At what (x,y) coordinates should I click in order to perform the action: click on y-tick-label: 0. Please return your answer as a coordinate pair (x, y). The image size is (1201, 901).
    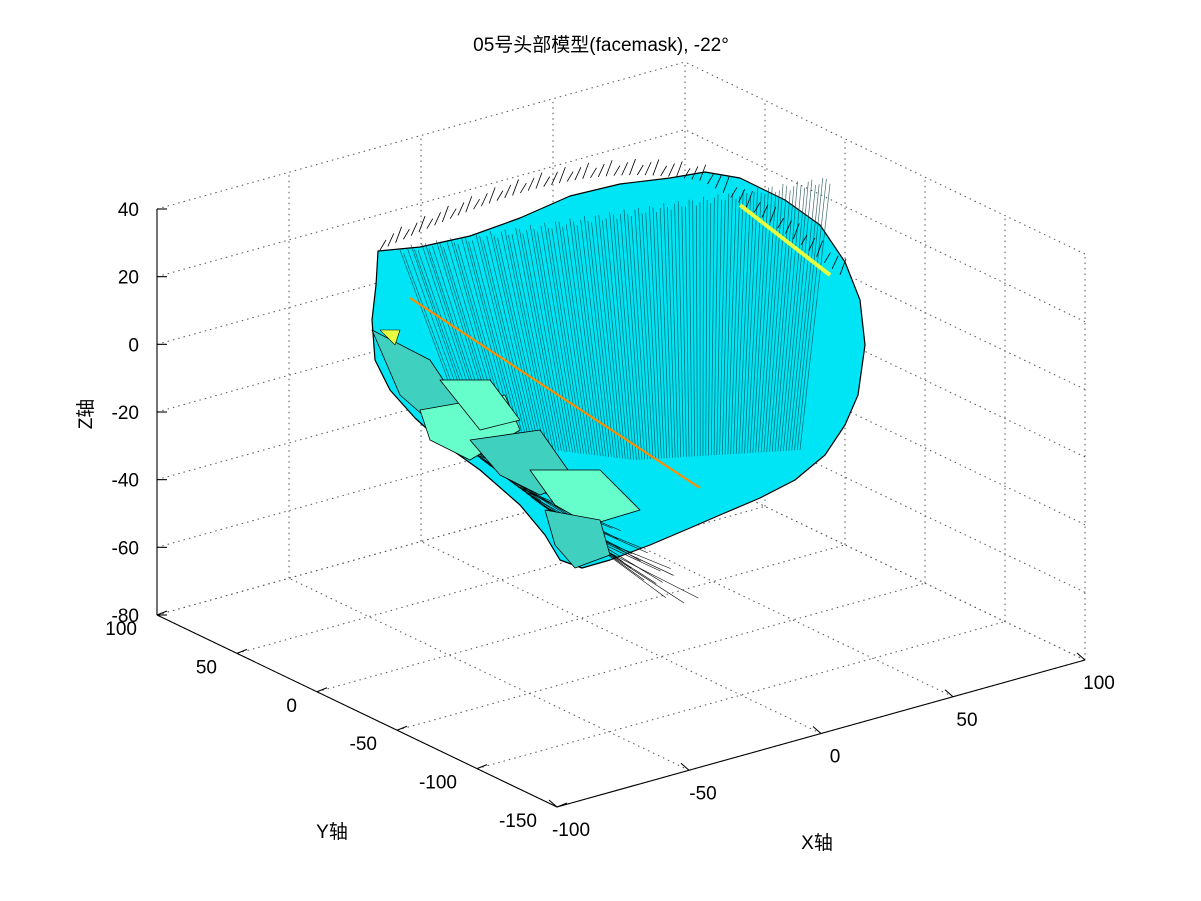
    Looking at the image, I should click on (291, 706).